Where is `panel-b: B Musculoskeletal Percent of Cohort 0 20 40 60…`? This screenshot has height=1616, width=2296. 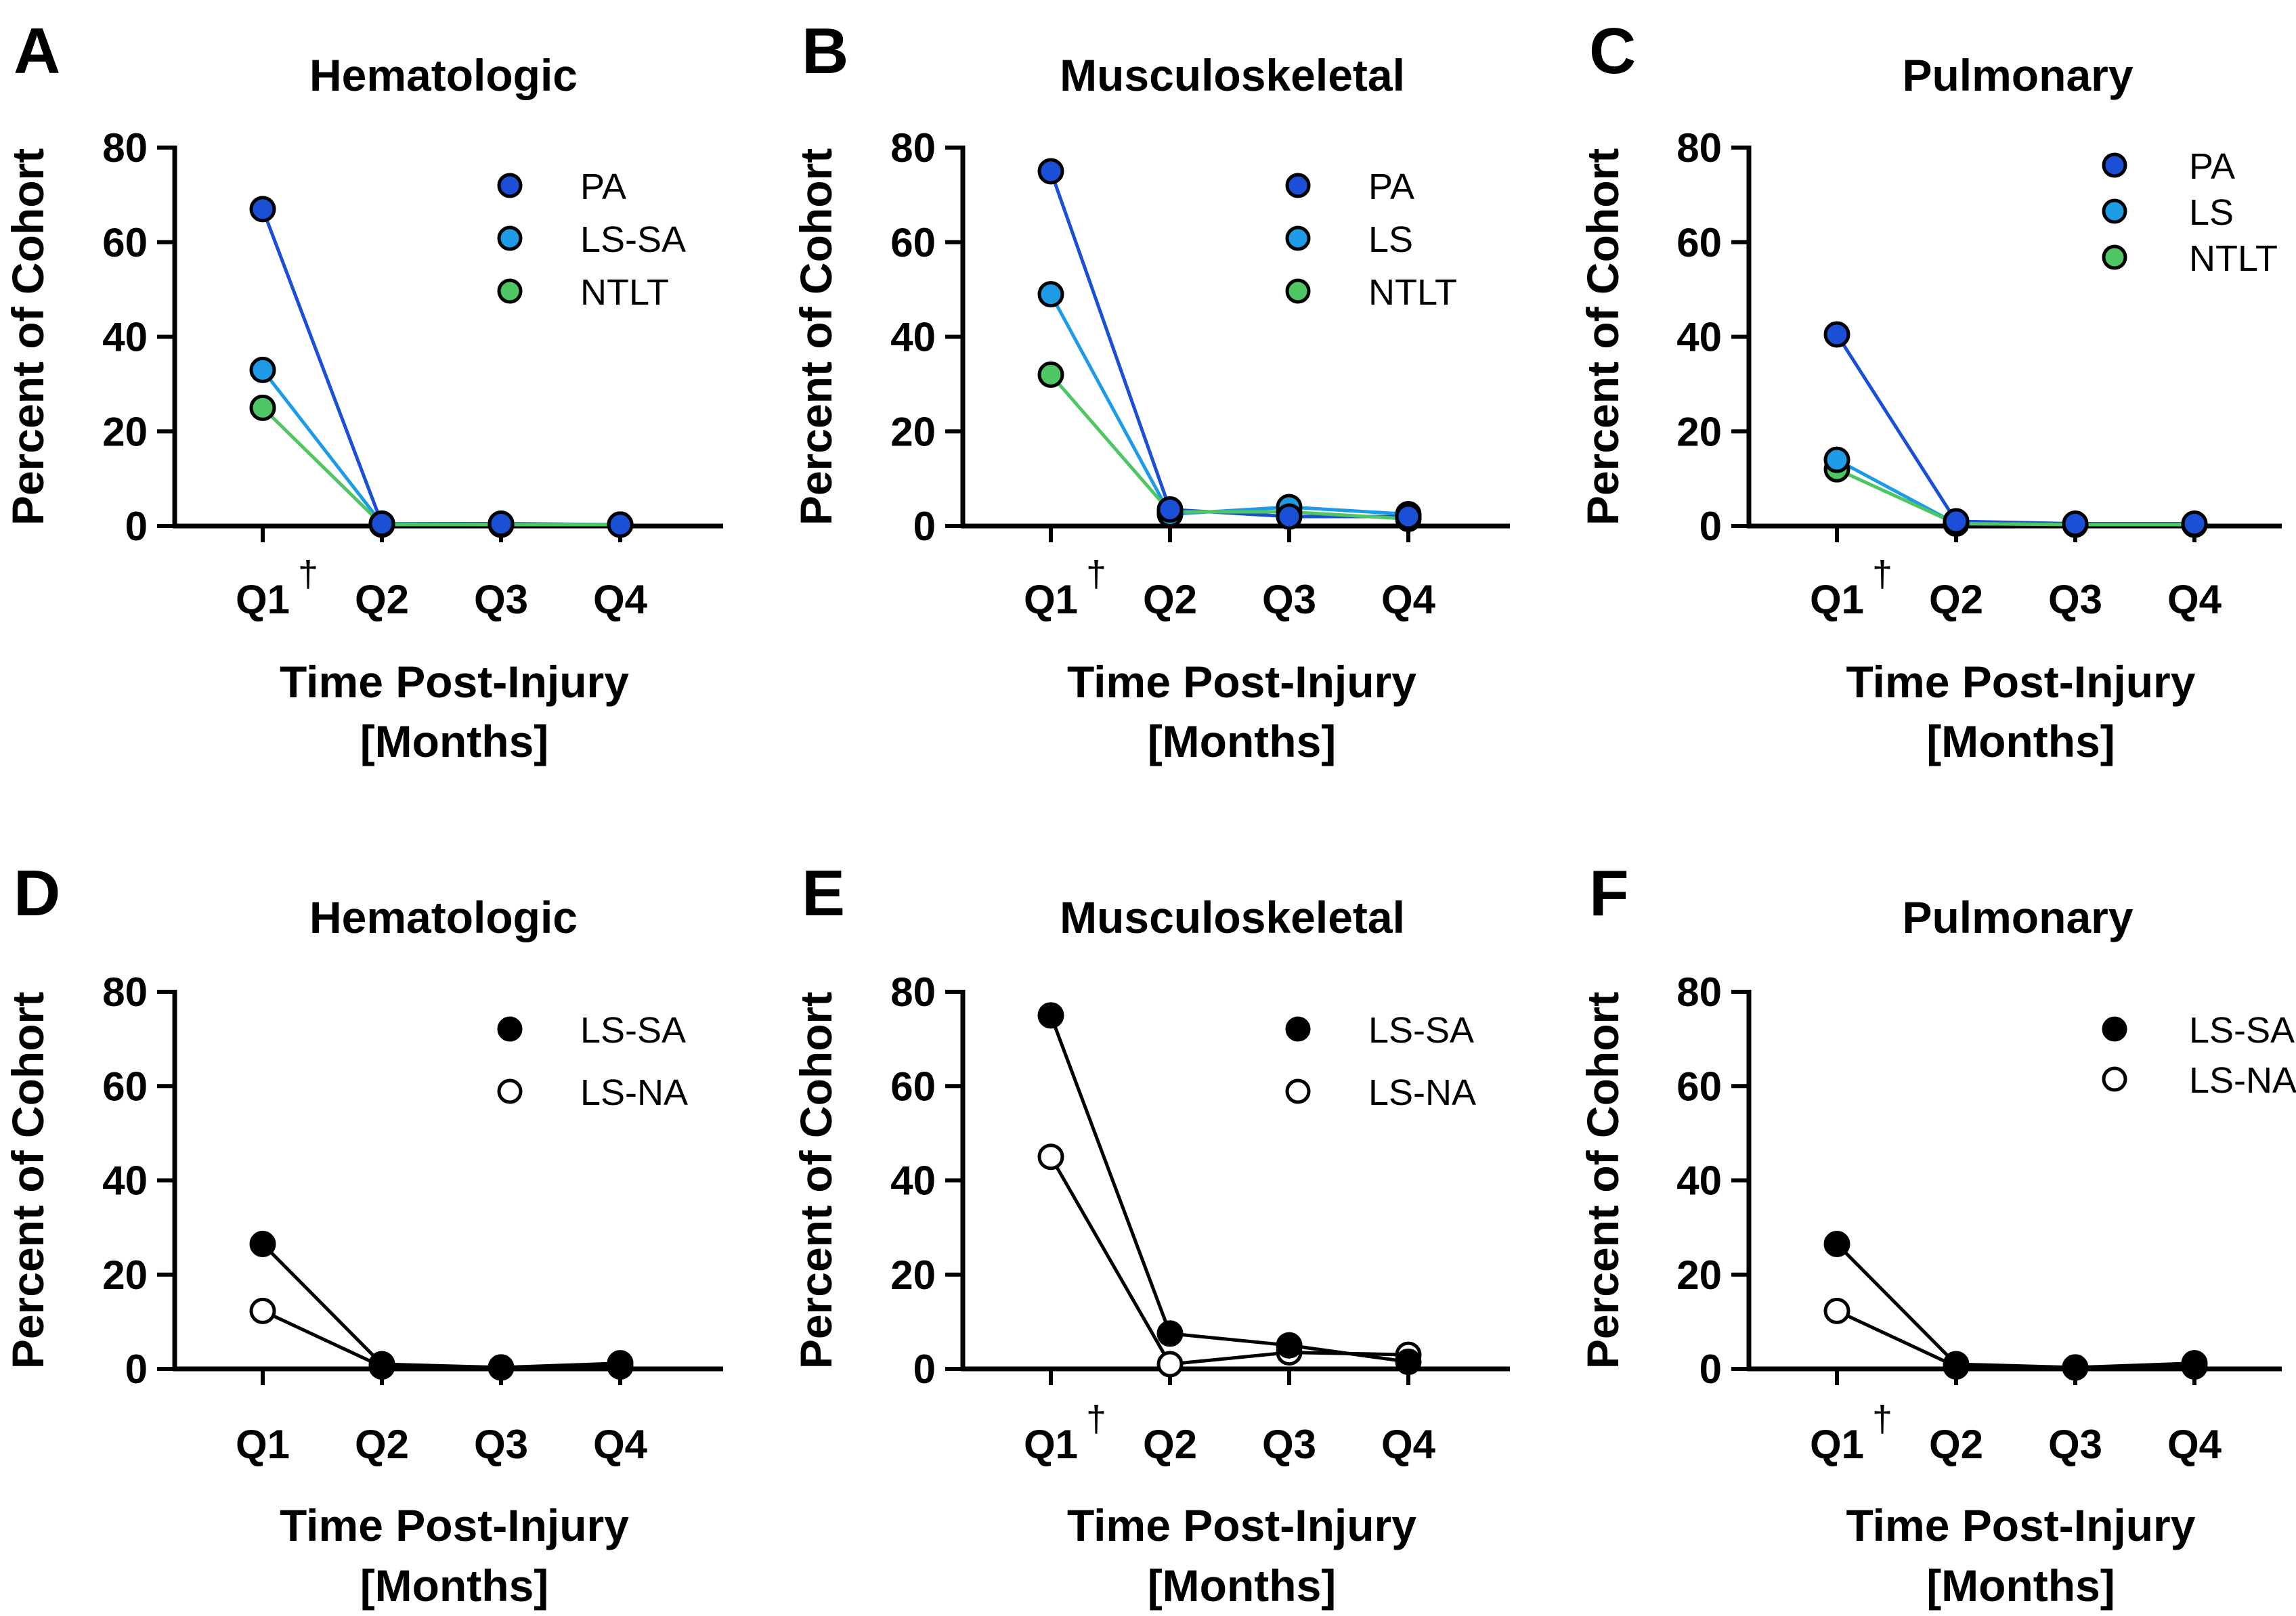 panel-b: B Musculoskeletal Percent of Cohort 0 20 40 60… is located at coordinates (1150, 390).